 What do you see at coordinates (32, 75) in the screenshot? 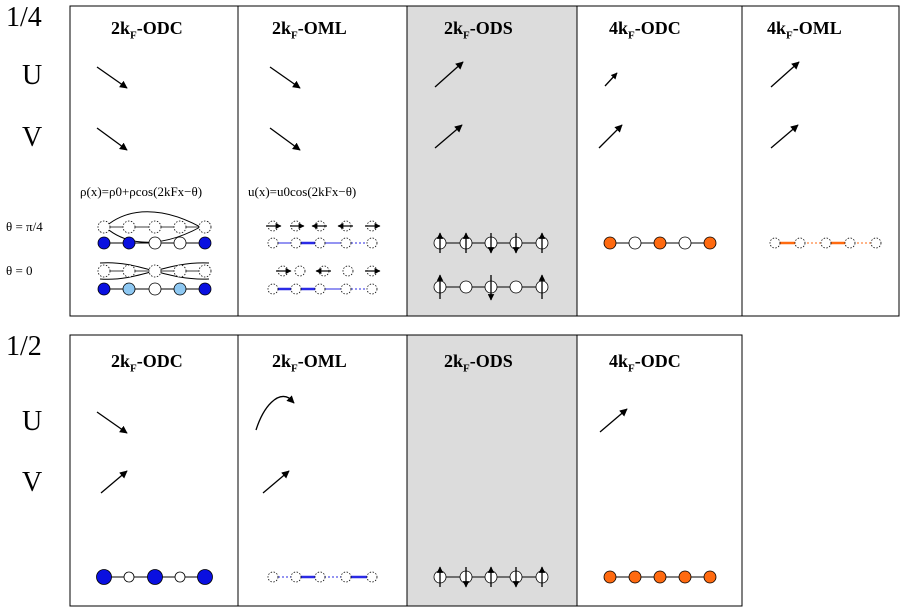
I see `top-row-u-label: U` at bounding box center [32, 75].